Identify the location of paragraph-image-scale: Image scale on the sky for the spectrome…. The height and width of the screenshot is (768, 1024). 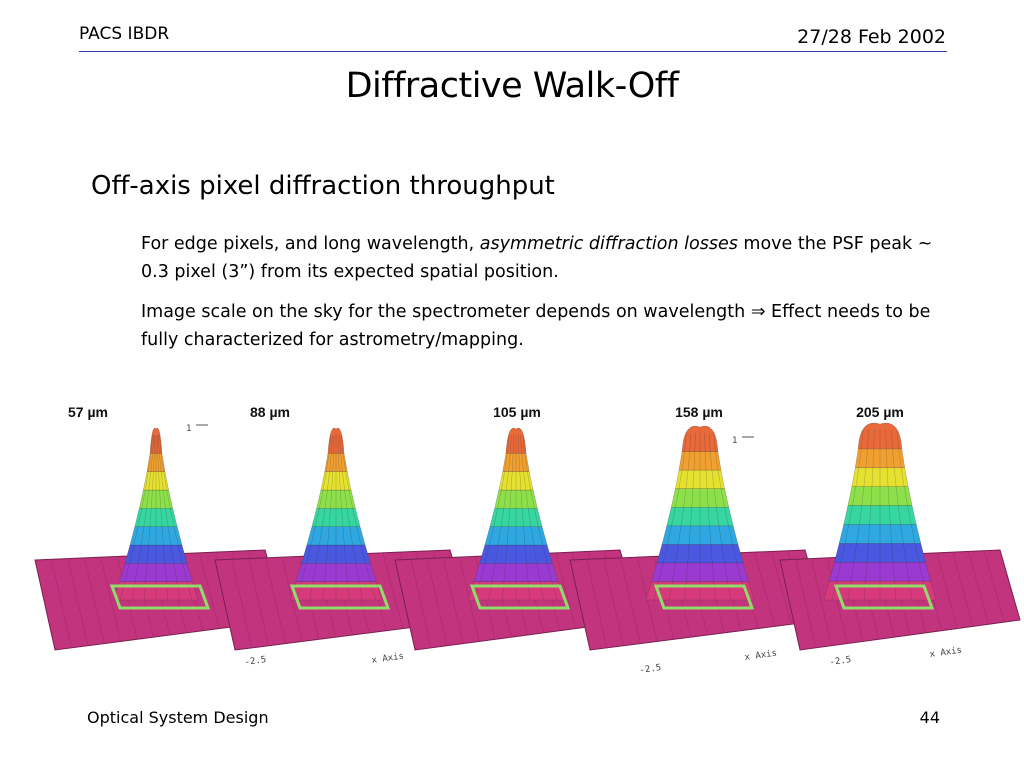
(541, 326).